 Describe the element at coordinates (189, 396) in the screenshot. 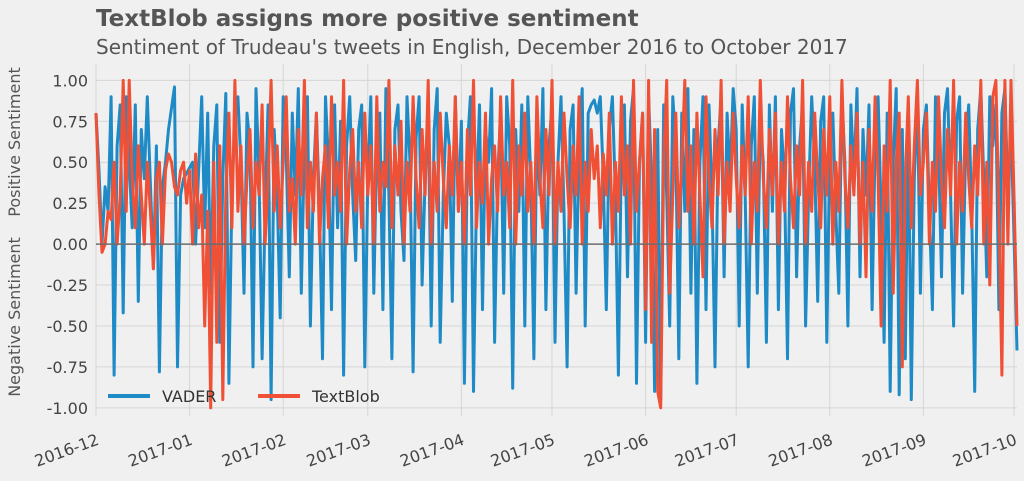

I see `legend-label-vader: VADER` at that location.